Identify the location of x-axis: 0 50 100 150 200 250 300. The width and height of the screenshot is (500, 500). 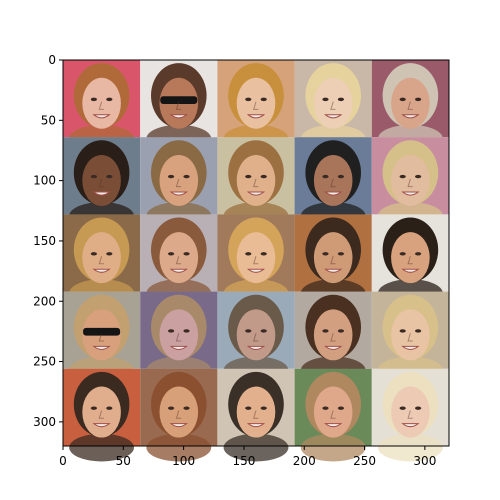
(247, 457).